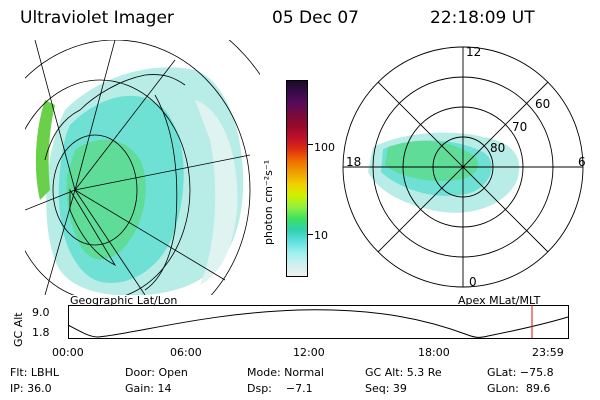  What do you see at coordinates (156, 372) in the screenshot?
I see `status-door: Door: Open` at bounding box center [156, 372].